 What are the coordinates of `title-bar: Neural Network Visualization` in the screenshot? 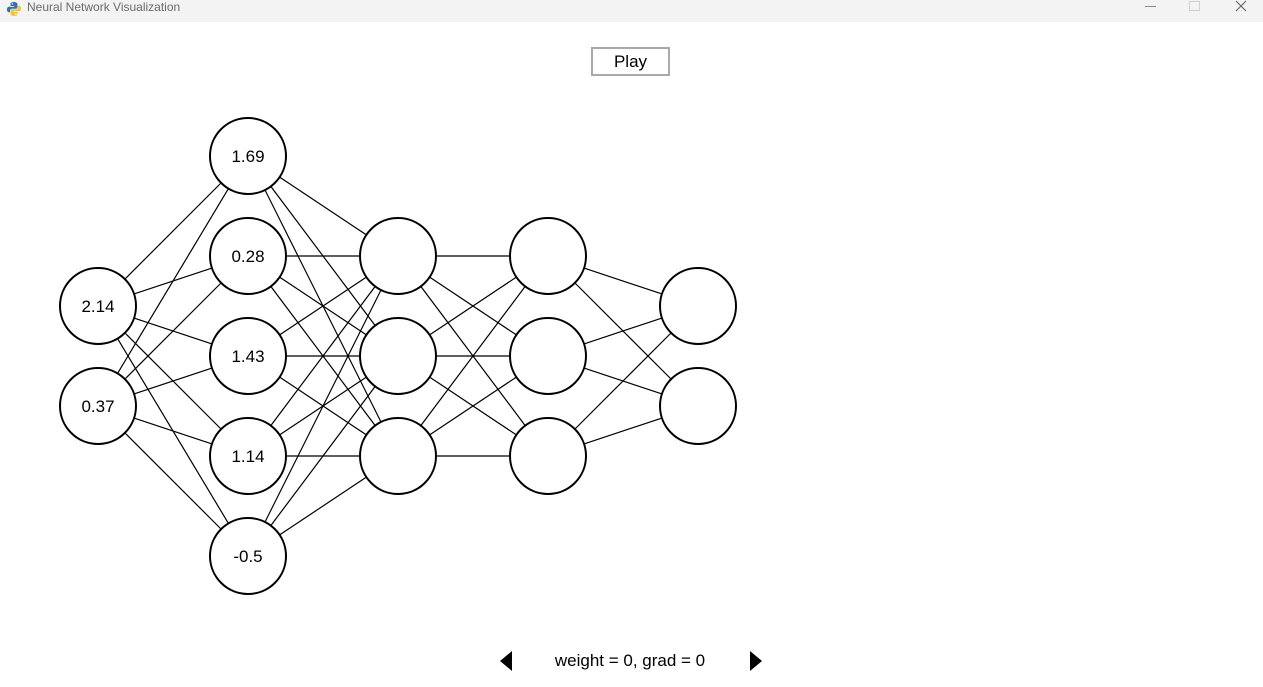 It's located at (631, 11).